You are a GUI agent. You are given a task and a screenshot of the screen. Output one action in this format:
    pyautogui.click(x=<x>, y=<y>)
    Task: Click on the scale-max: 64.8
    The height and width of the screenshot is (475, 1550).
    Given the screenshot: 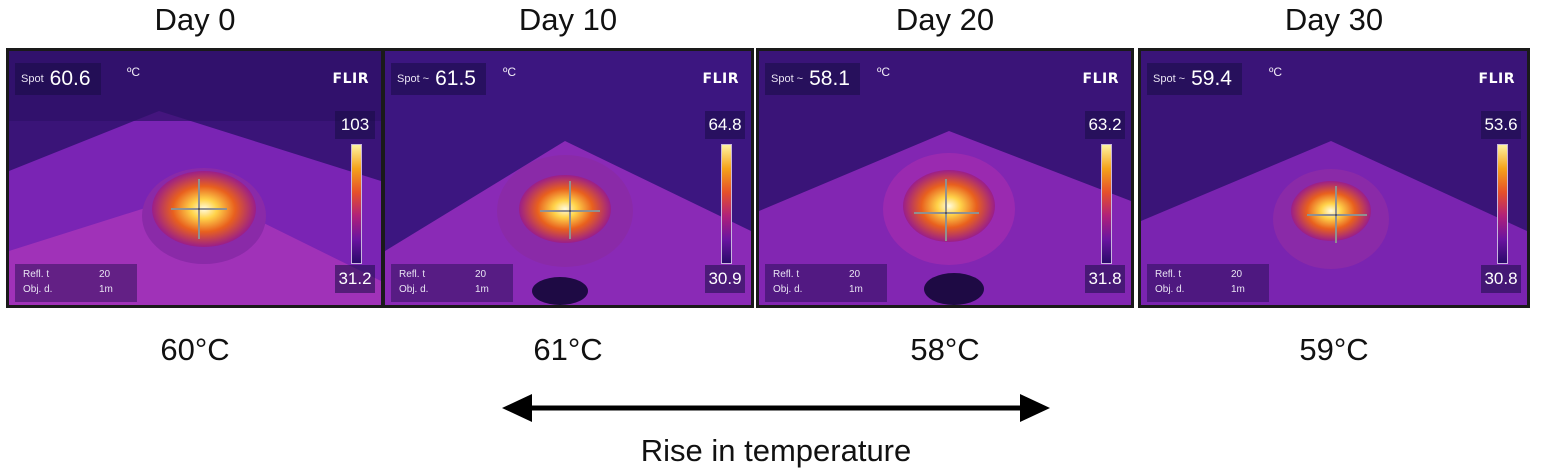 What is the action you would take?
    pyautogui.click(x=725, y=125)
    